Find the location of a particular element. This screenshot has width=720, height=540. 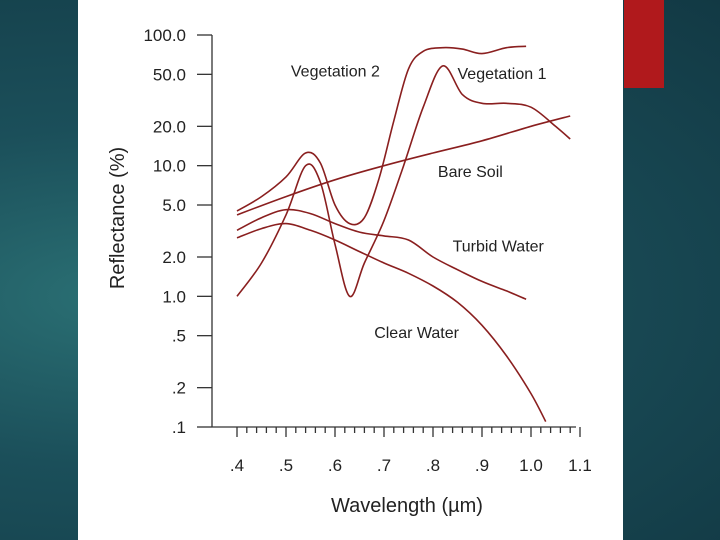

x-tick-label: .4 is located at coordinates (237, 465).